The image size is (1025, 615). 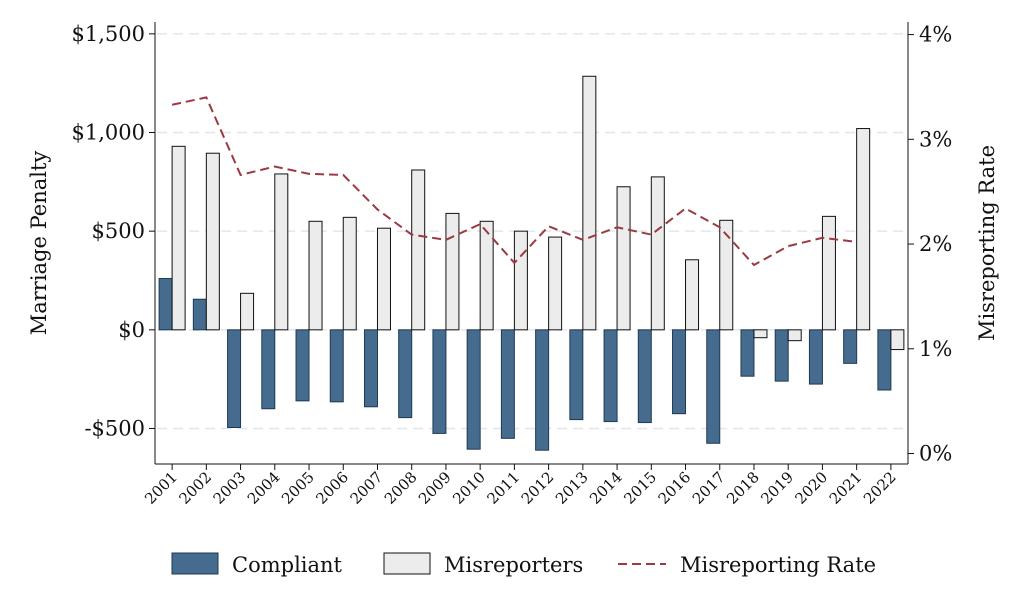 I want to click on bar-misreporters-2021, so click(x=863, y=229).